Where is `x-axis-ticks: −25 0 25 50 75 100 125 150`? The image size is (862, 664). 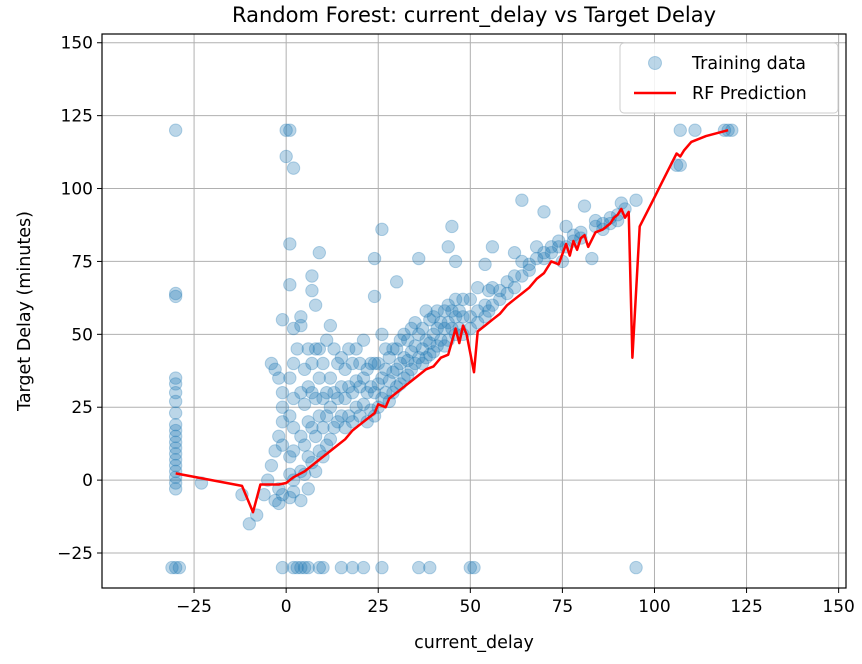 x-axis-ticks: −25 0 25 50 75 100 125 150 is located at coordinates (515, 602).